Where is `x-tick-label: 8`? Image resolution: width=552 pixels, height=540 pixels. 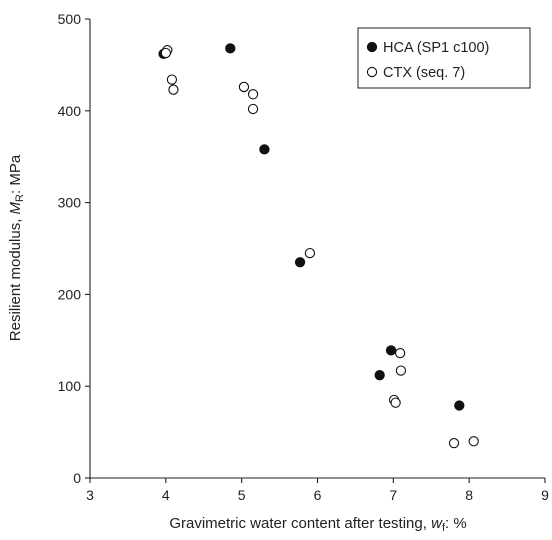
x-tick-label: 8 is located at coordinates (469, 495).